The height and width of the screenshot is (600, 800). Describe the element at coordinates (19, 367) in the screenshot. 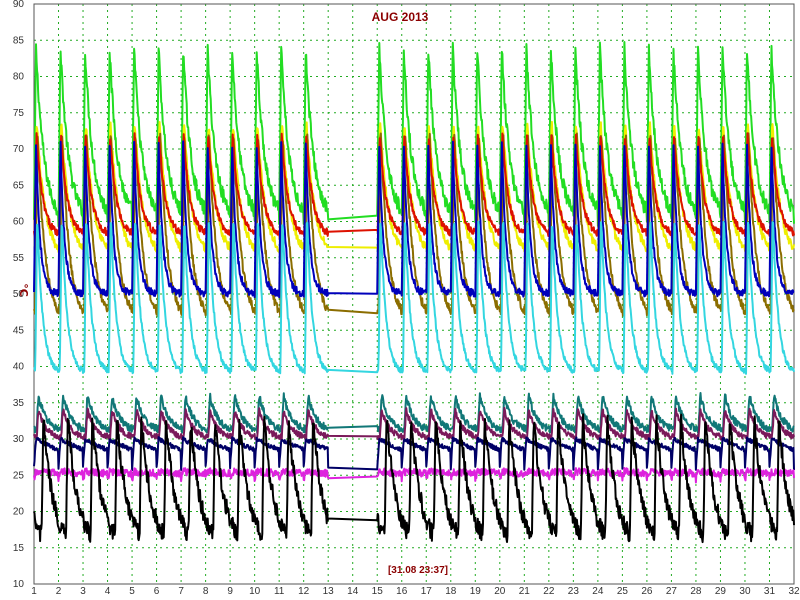

I see `y-tick-label: 40` at that location.